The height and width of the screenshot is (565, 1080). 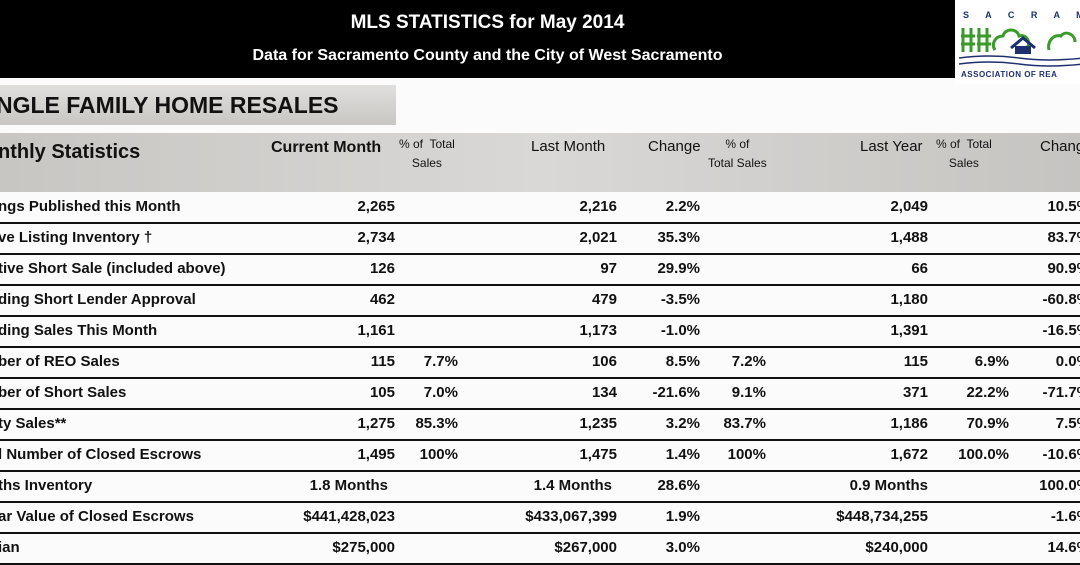 What do you see at coordinates (349, 516) in the screenshot?
I see `cell-cur: $441,428,023` at bounding box center [349, 516].